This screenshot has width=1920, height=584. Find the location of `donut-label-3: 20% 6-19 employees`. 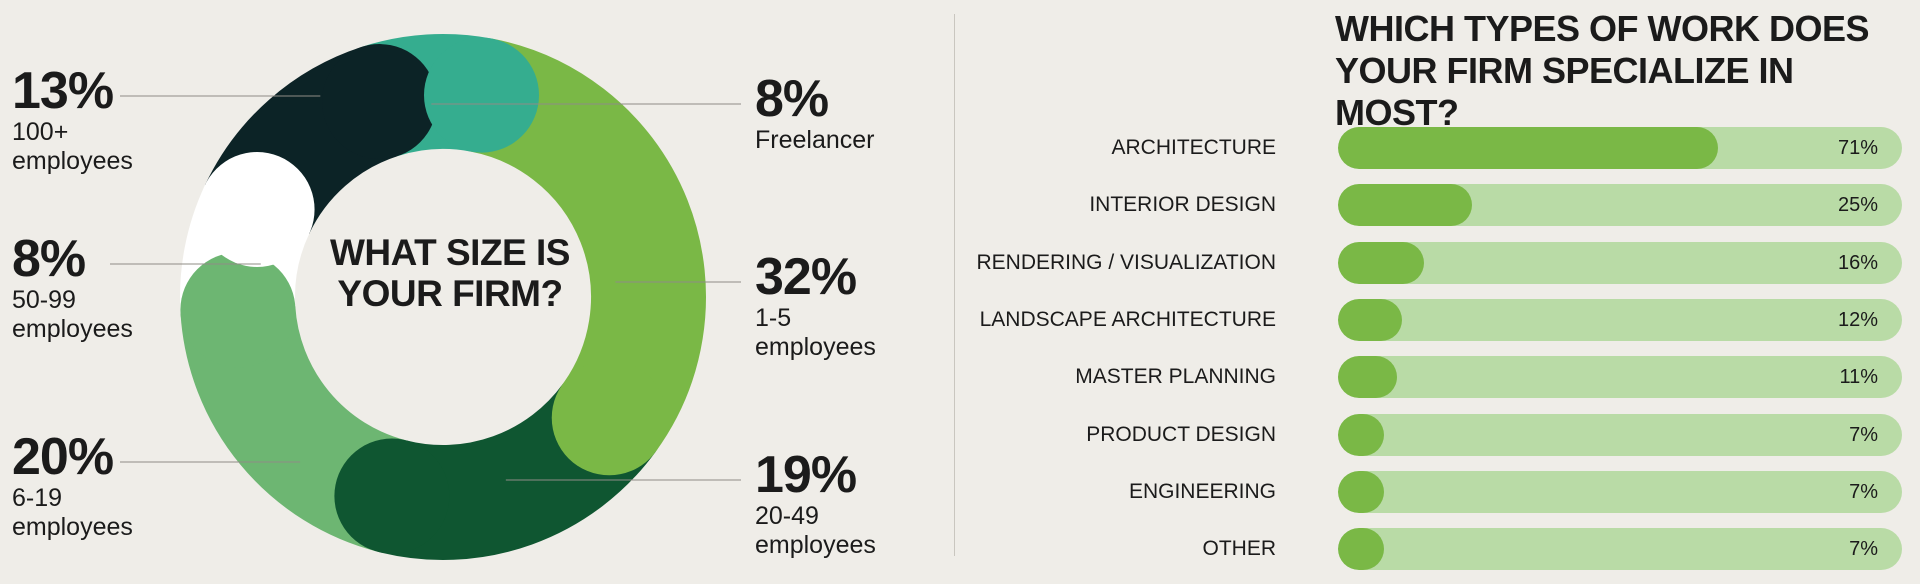

donut-label-3: 20% 6-19 employees is located at coordinates (72, 486).